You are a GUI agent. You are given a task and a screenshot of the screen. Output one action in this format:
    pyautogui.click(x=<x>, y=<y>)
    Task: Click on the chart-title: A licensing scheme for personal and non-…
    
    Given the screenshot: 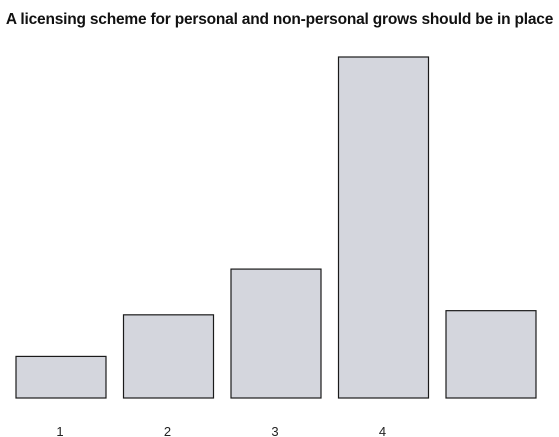 What is the action you would take?
    pyautogui.click(x=279, y=19)
    